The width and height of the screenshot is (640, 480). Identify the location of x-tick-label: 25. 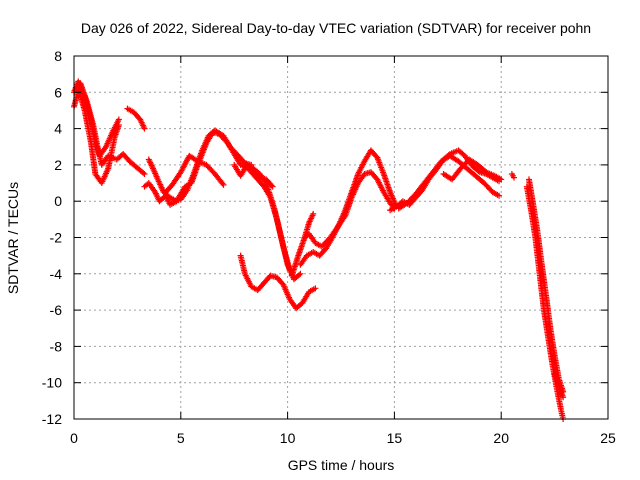
(608, 438).